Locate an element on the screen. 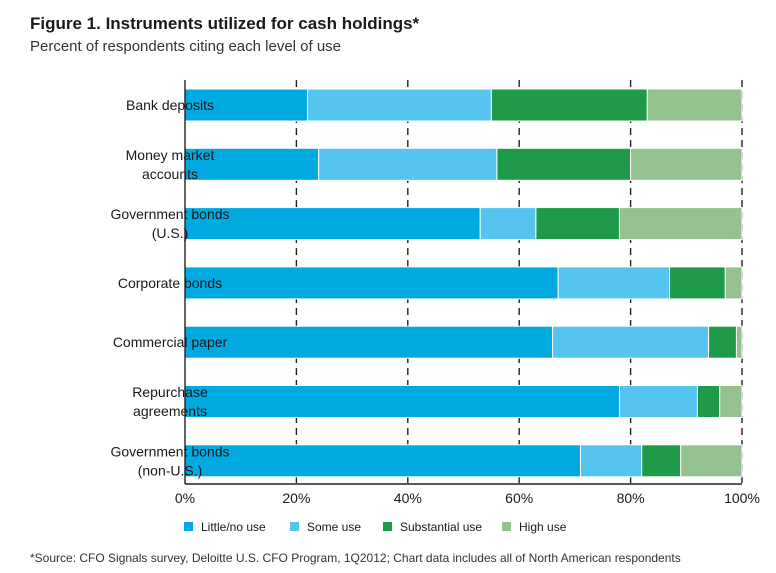 The height and width of the screenshot is (573, 776). category-label: Repurchase is located at coordinates (170, 392).